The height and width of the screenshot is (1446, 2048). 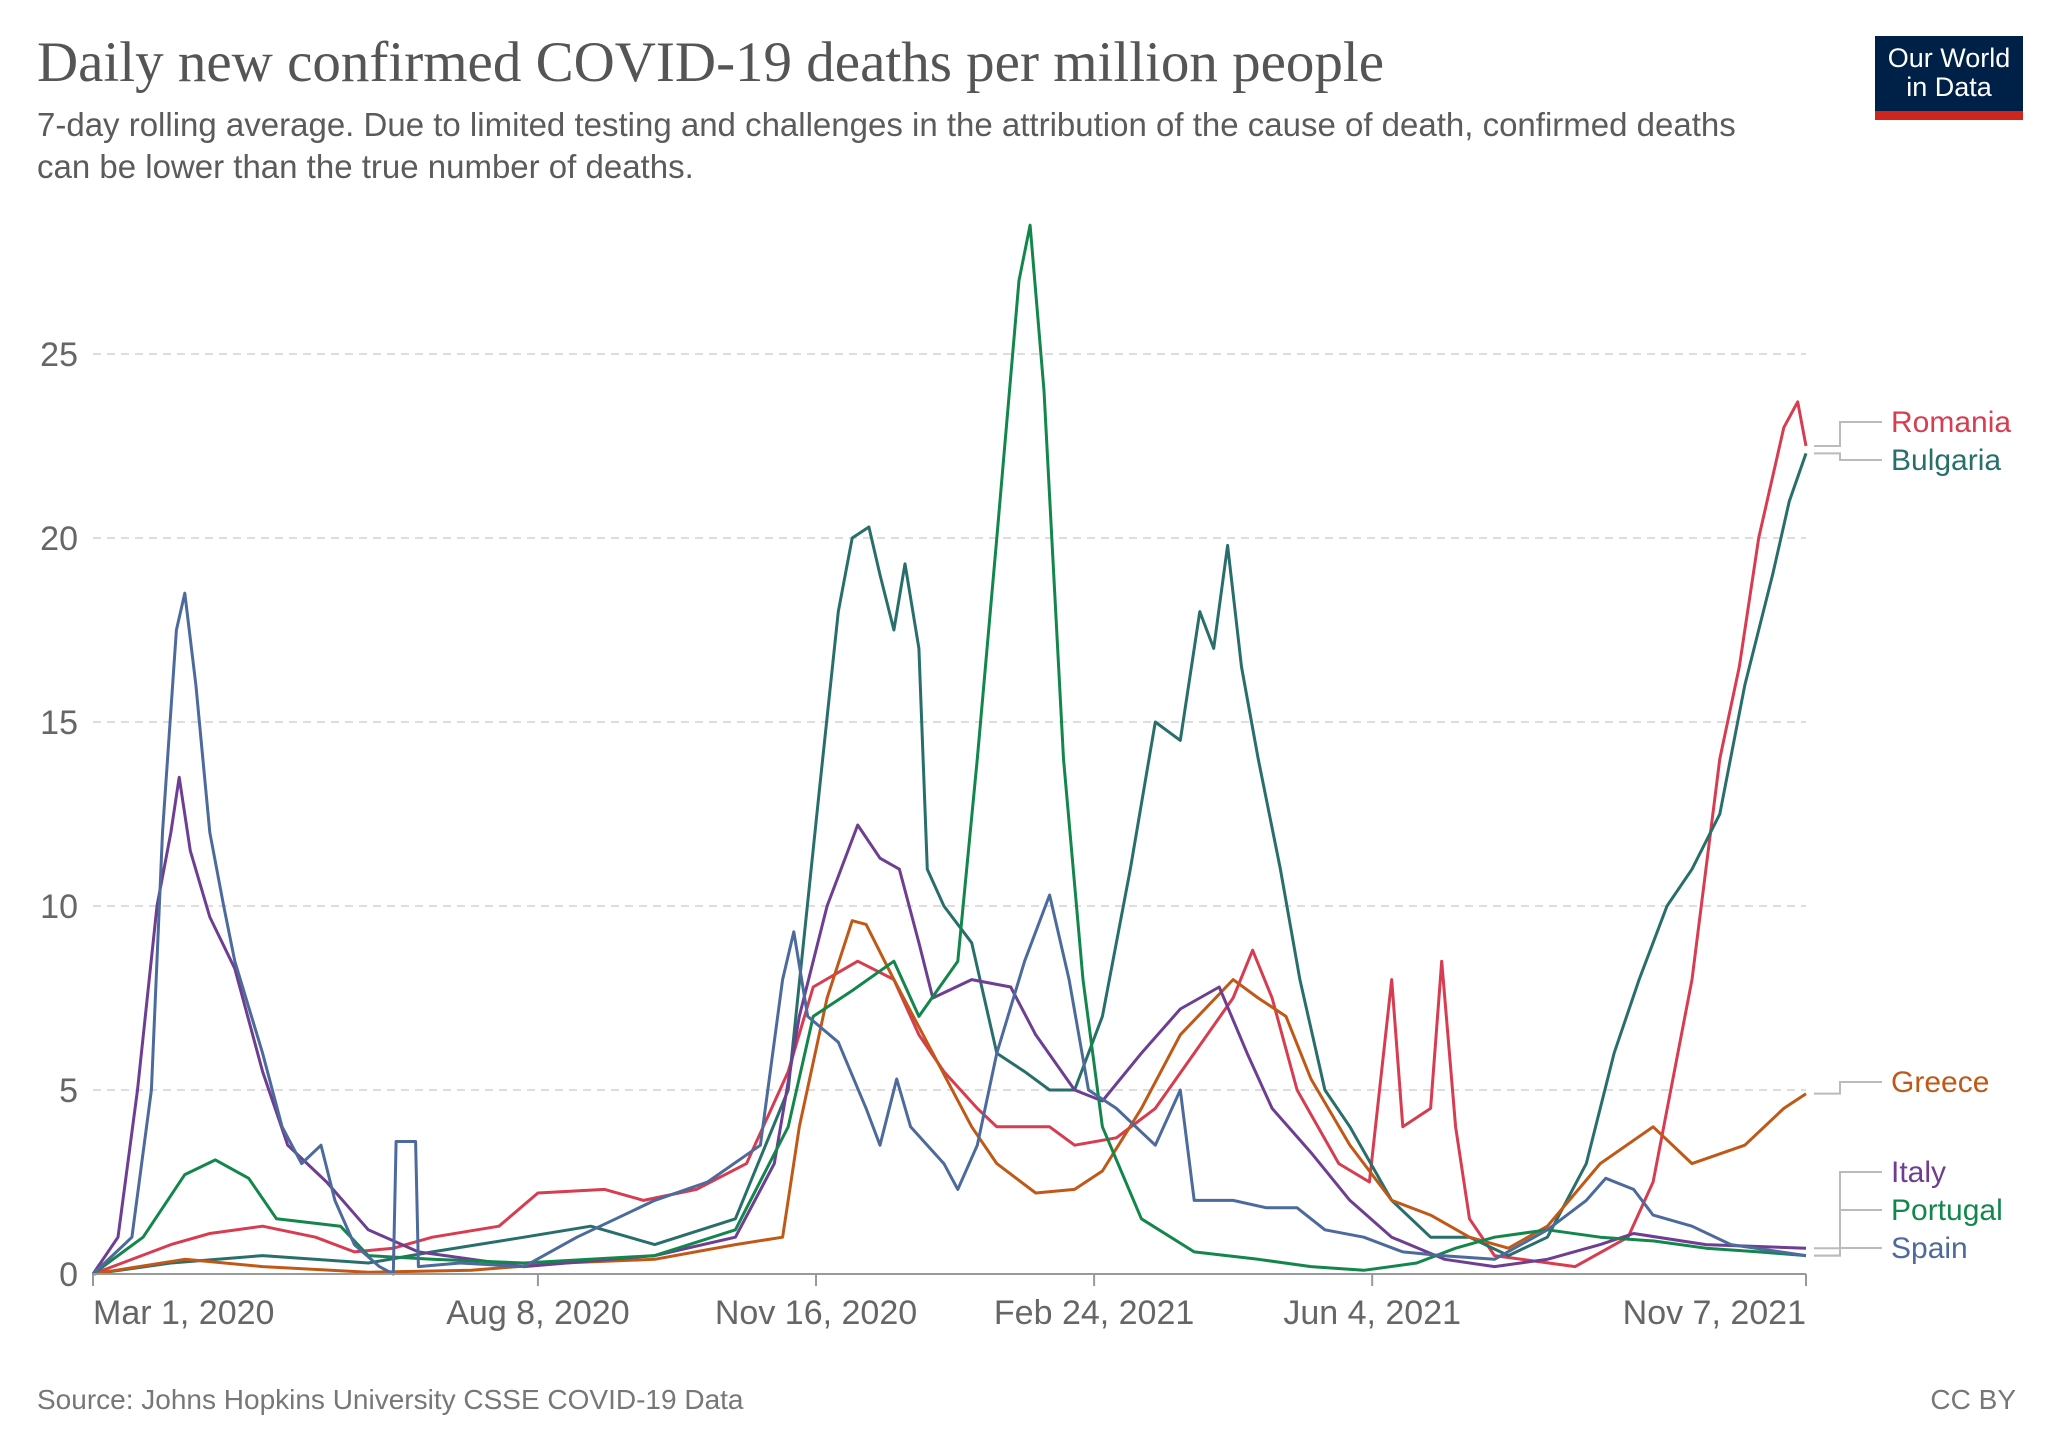 I want to click on x-tick-label: Mar 1, 2020, so click(x=183, y=1313).